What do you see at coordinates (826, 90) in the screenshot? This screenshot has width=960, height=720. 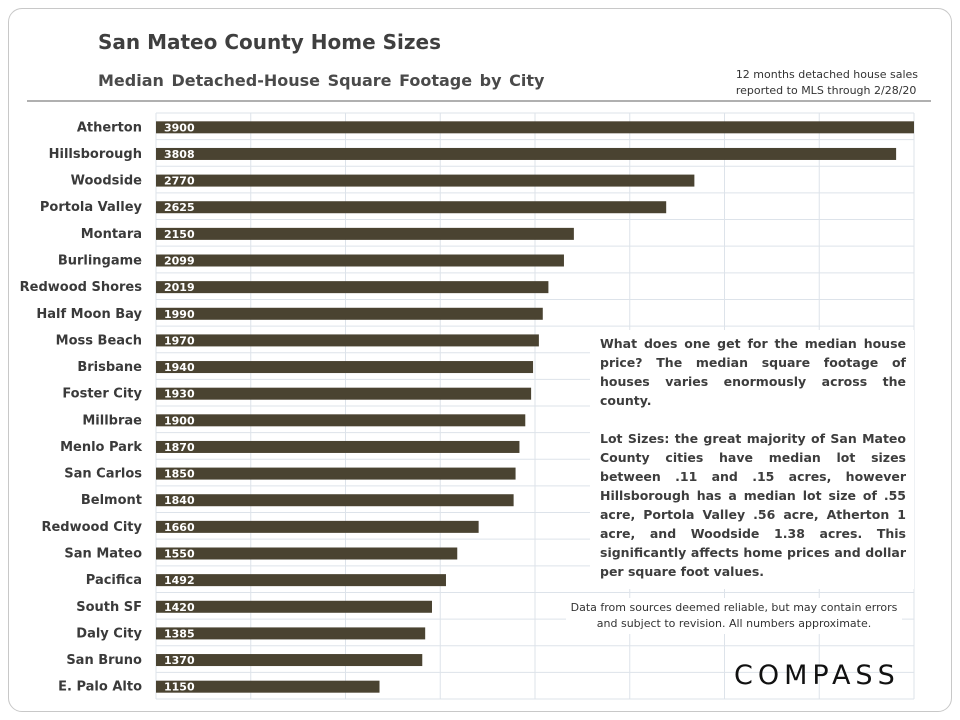 I see `note-line-2: reported to MLS through 2/28/20` at bounding box center [826, 90].